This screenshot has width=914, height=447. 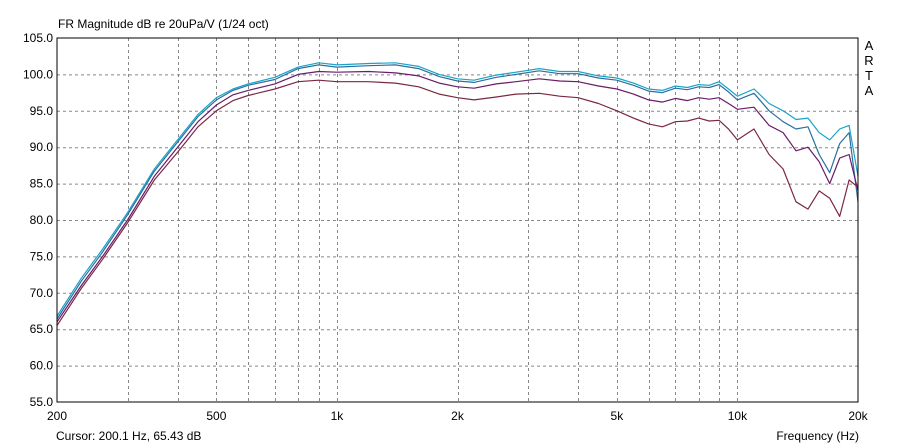 What do you see at coordinates (42, 111) in the screenshot?
I see `y-tick-label: 95.0` at bounding box center [42, 111].